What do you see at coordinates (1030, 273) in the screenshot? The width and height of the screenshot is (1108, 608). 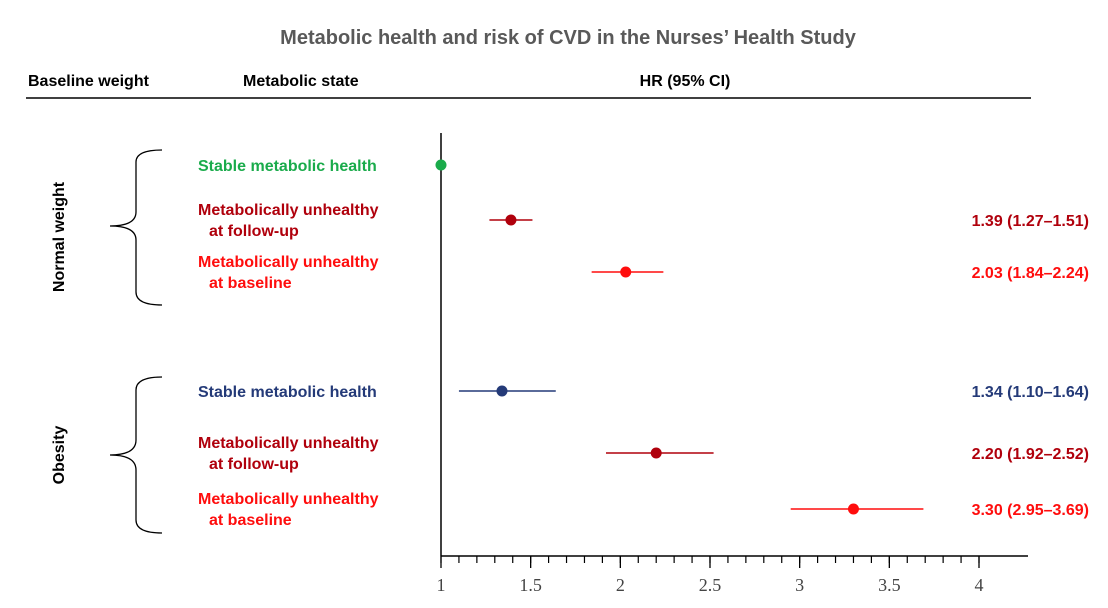 I see `hr-value-label: 2.03 (1.84–2.24)` at bounding box center [1030, 273].